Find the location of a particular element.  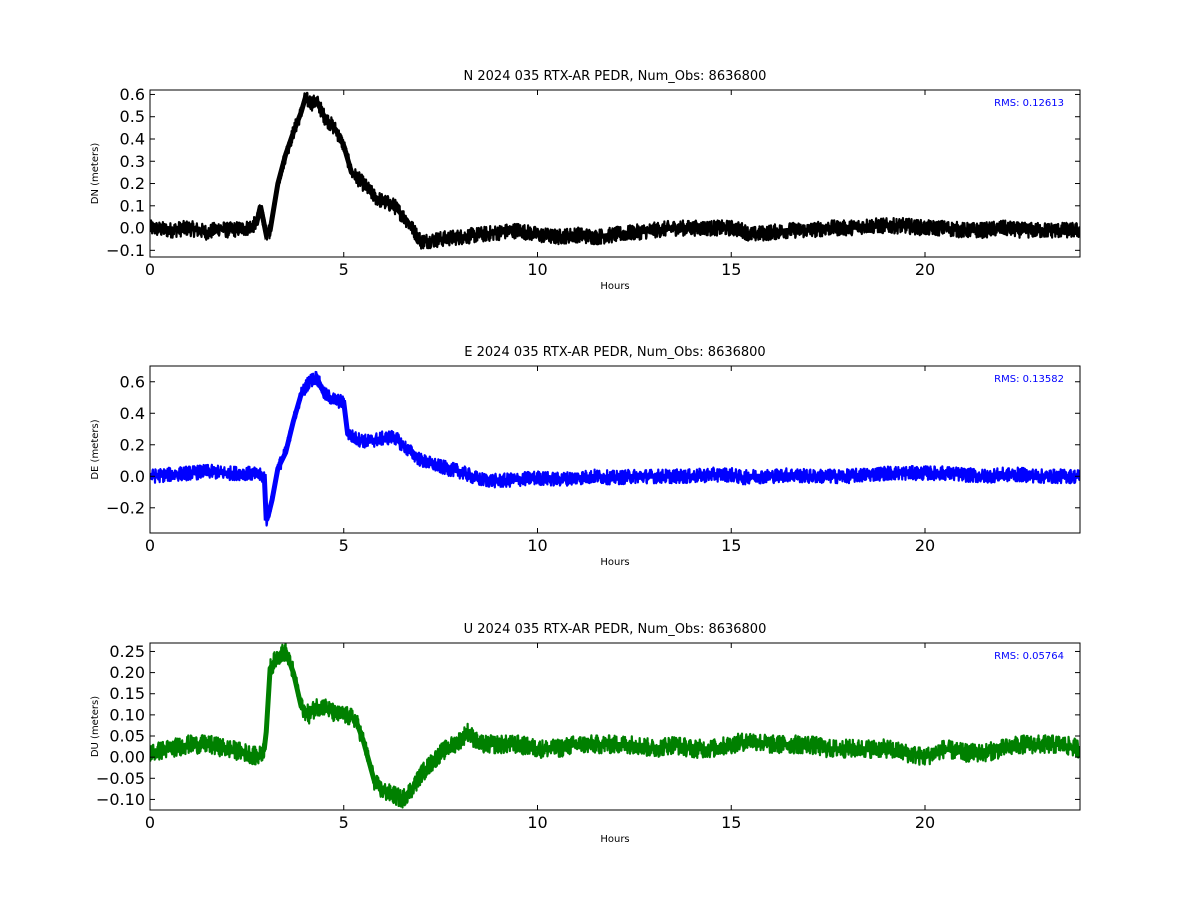

y-tick-label: 0.3 is located at coordinates (132, 161).